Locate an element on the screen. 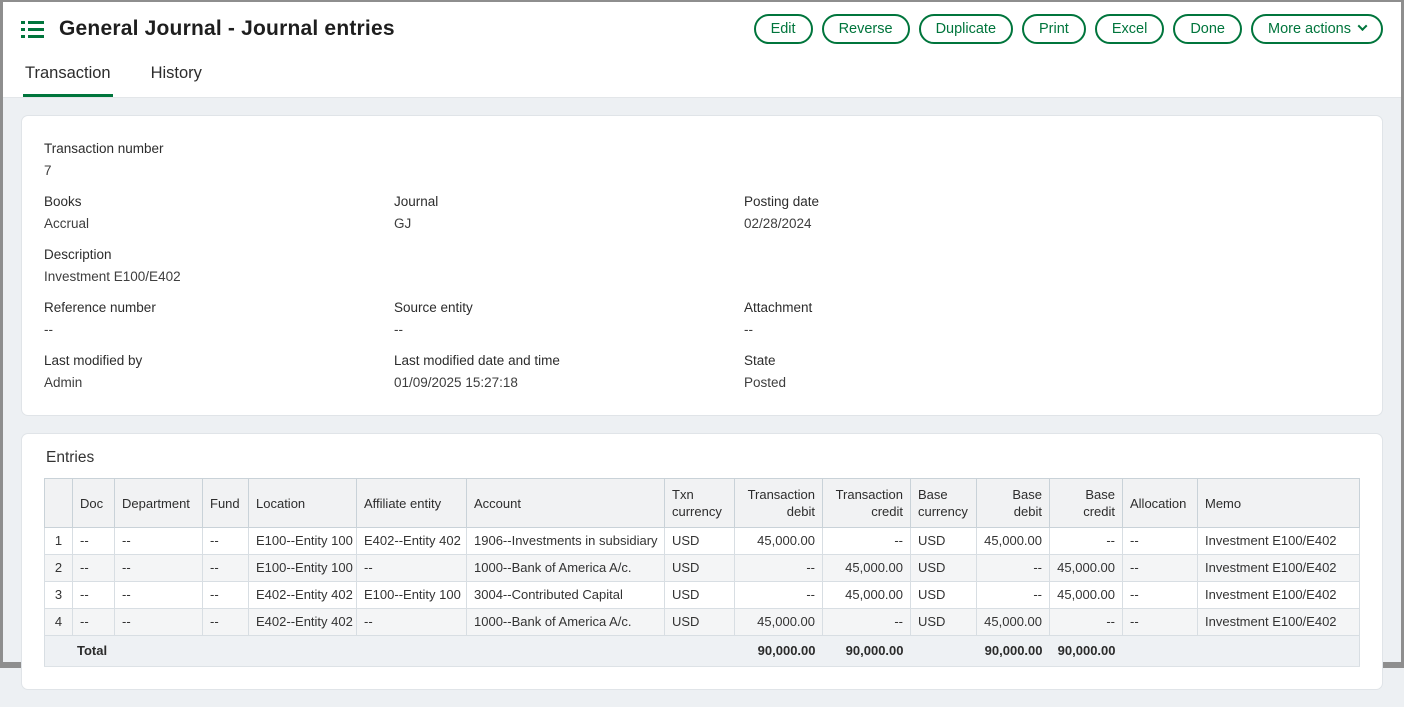 The width and height of the screenshot is (1404, 707). field-value: GJ is located at coordinates (403, 223).